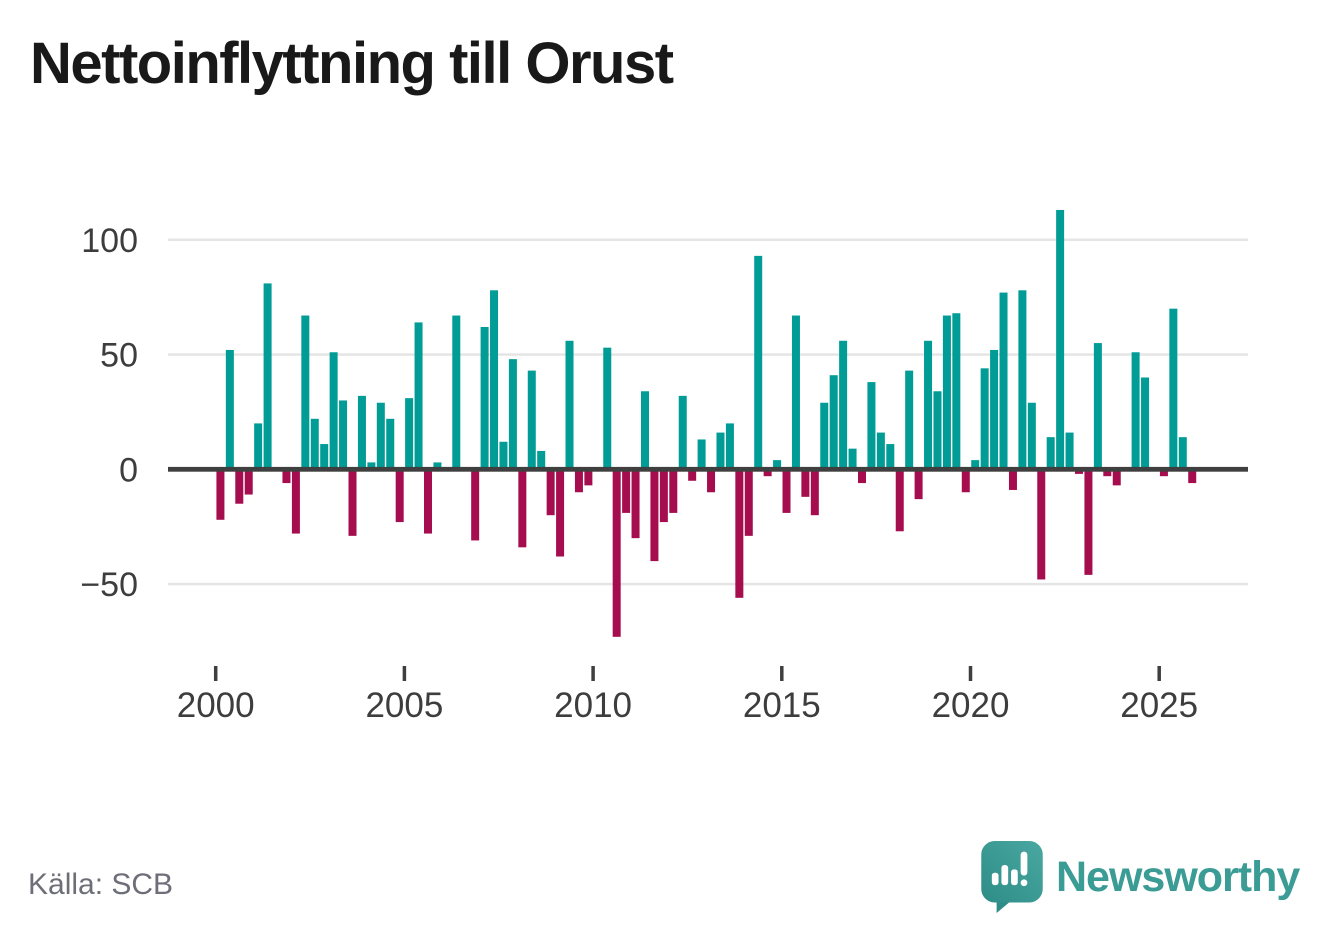 The image size is (1322, 939). I want to click on bar-2022q1, so click(1050, 453).